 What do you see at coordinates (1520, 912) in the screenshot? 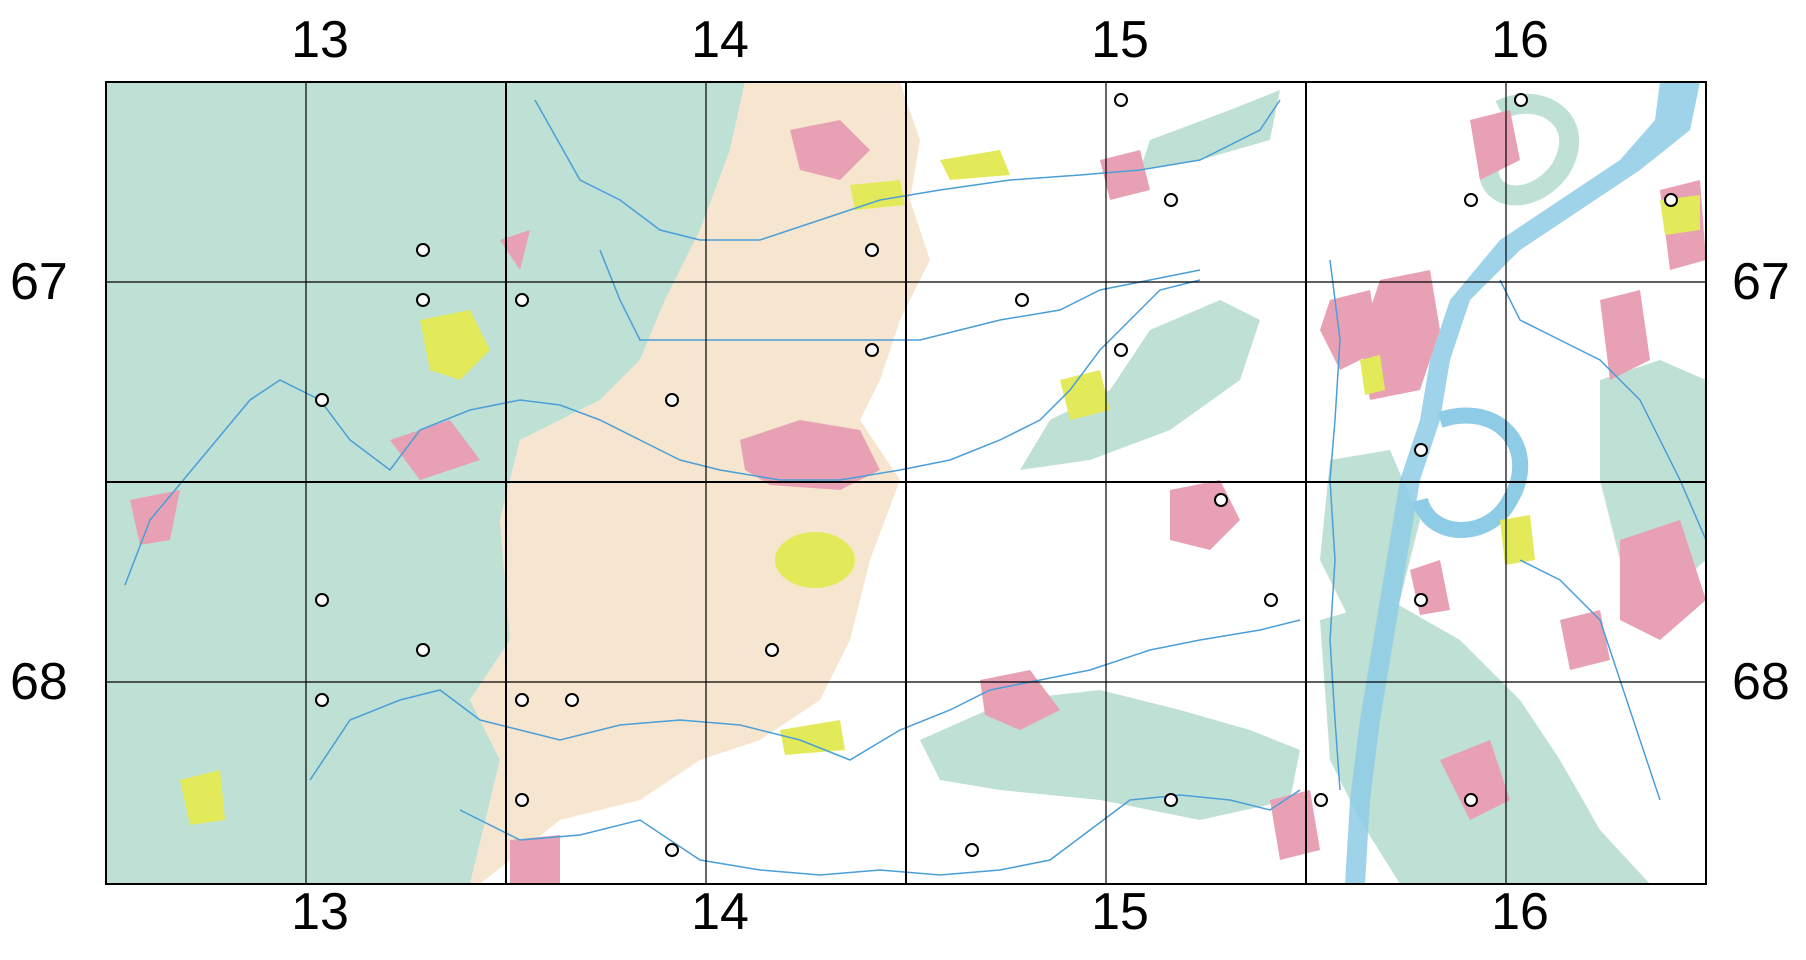
I see `x-label-bottom-16: 16` at bounding box center [1520, 912].